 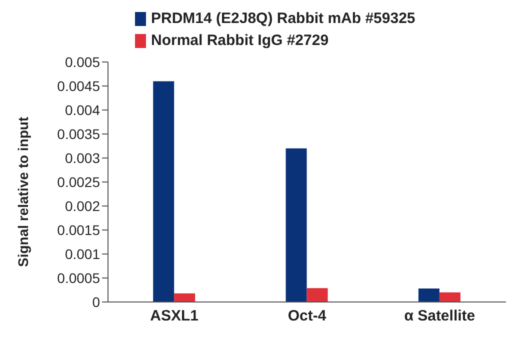 What do you see at coordinates (96, 302) in the screenshot?
I see `y-tick-label: 0` at bounding box center [96, 302].